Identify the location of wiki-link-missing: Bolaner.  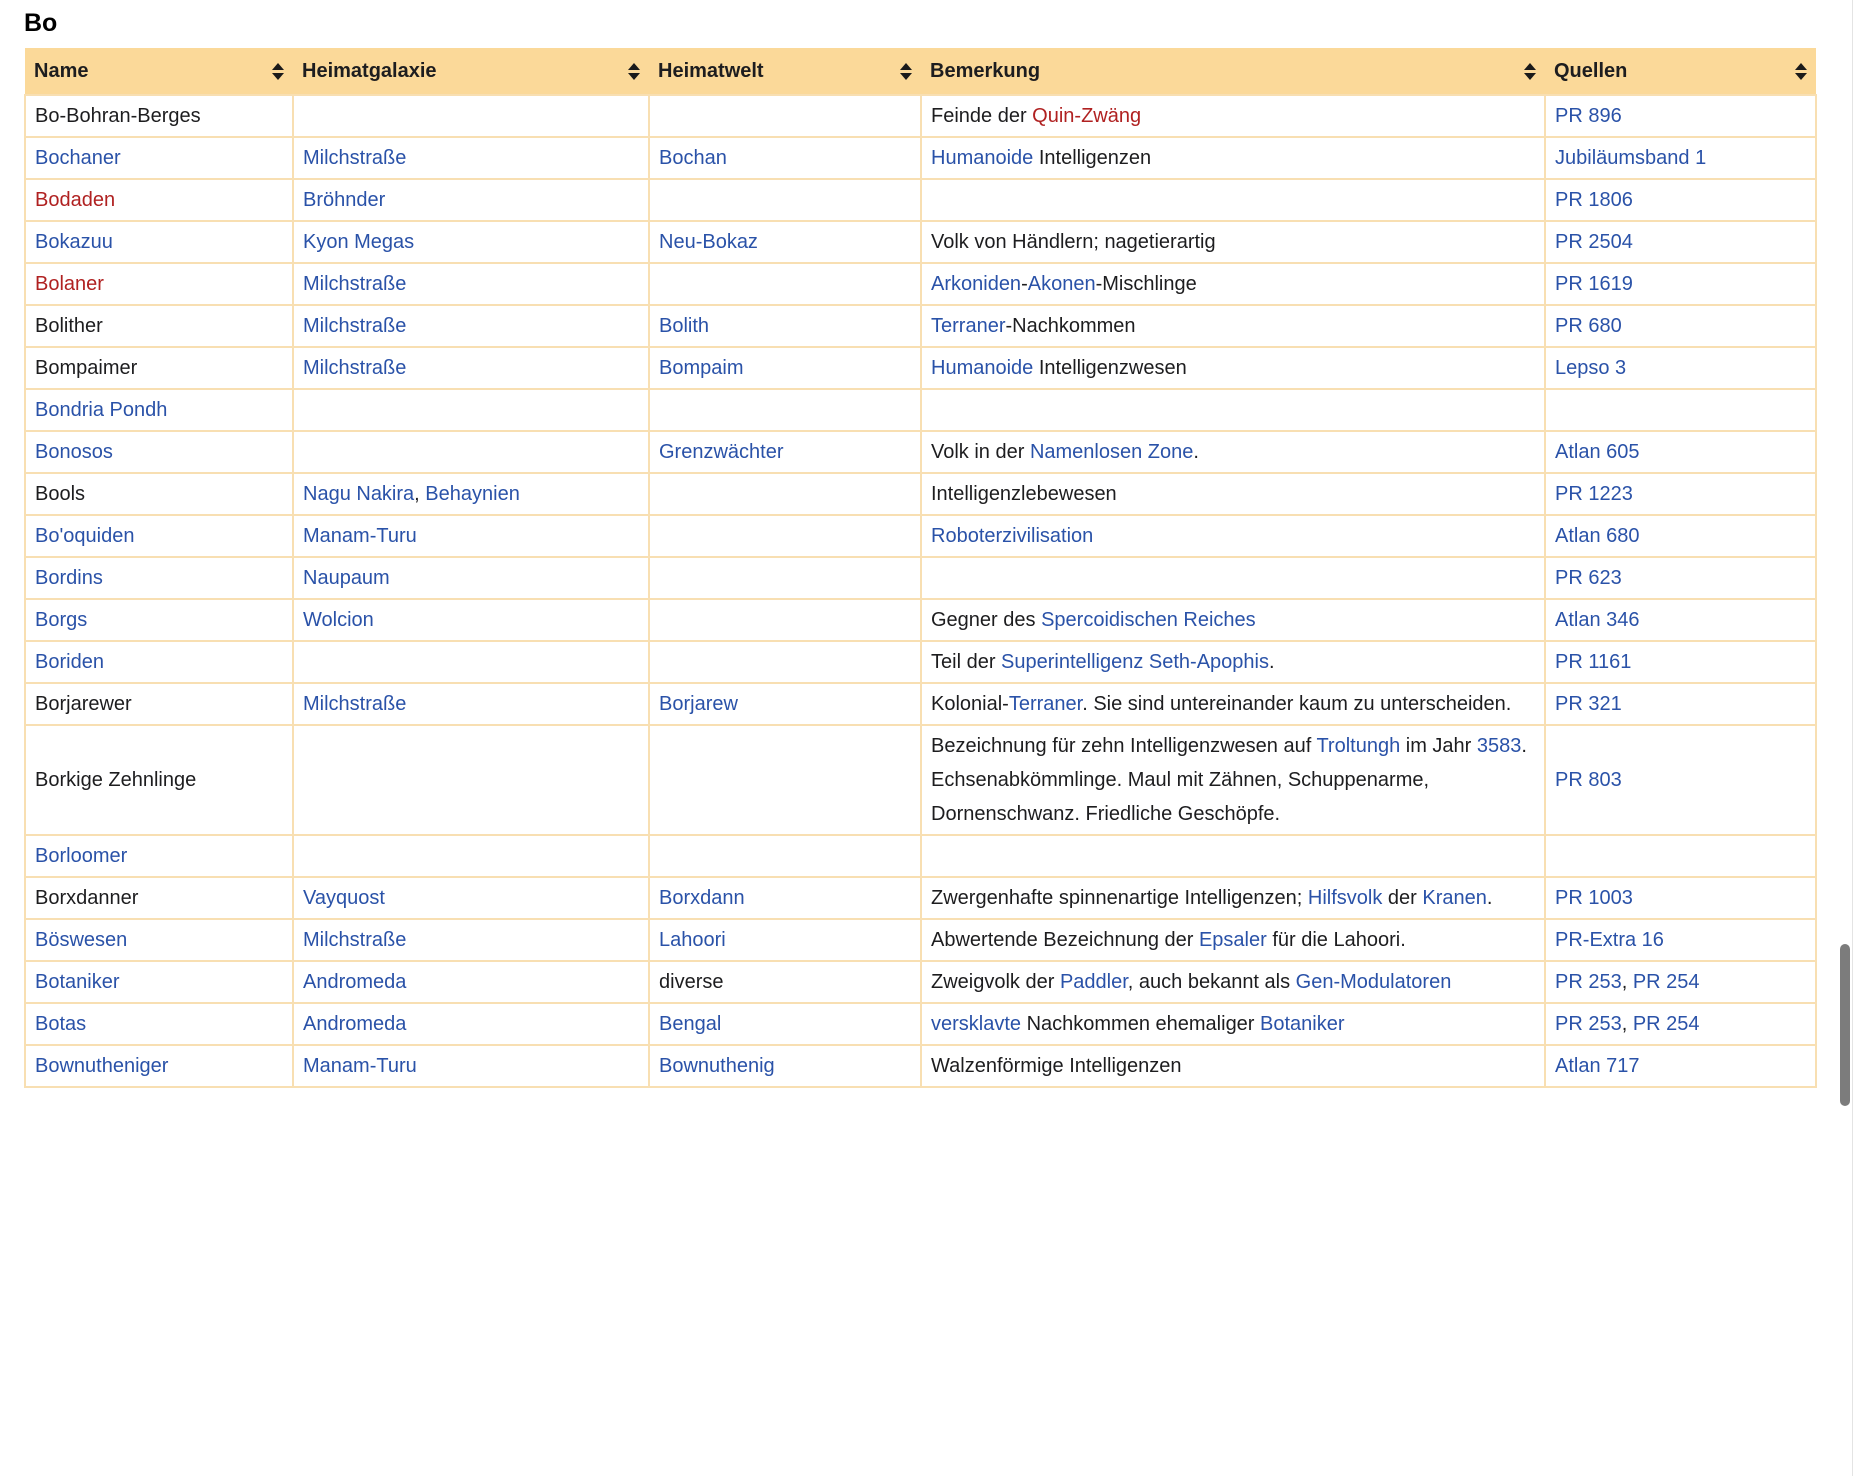
(69, 284).